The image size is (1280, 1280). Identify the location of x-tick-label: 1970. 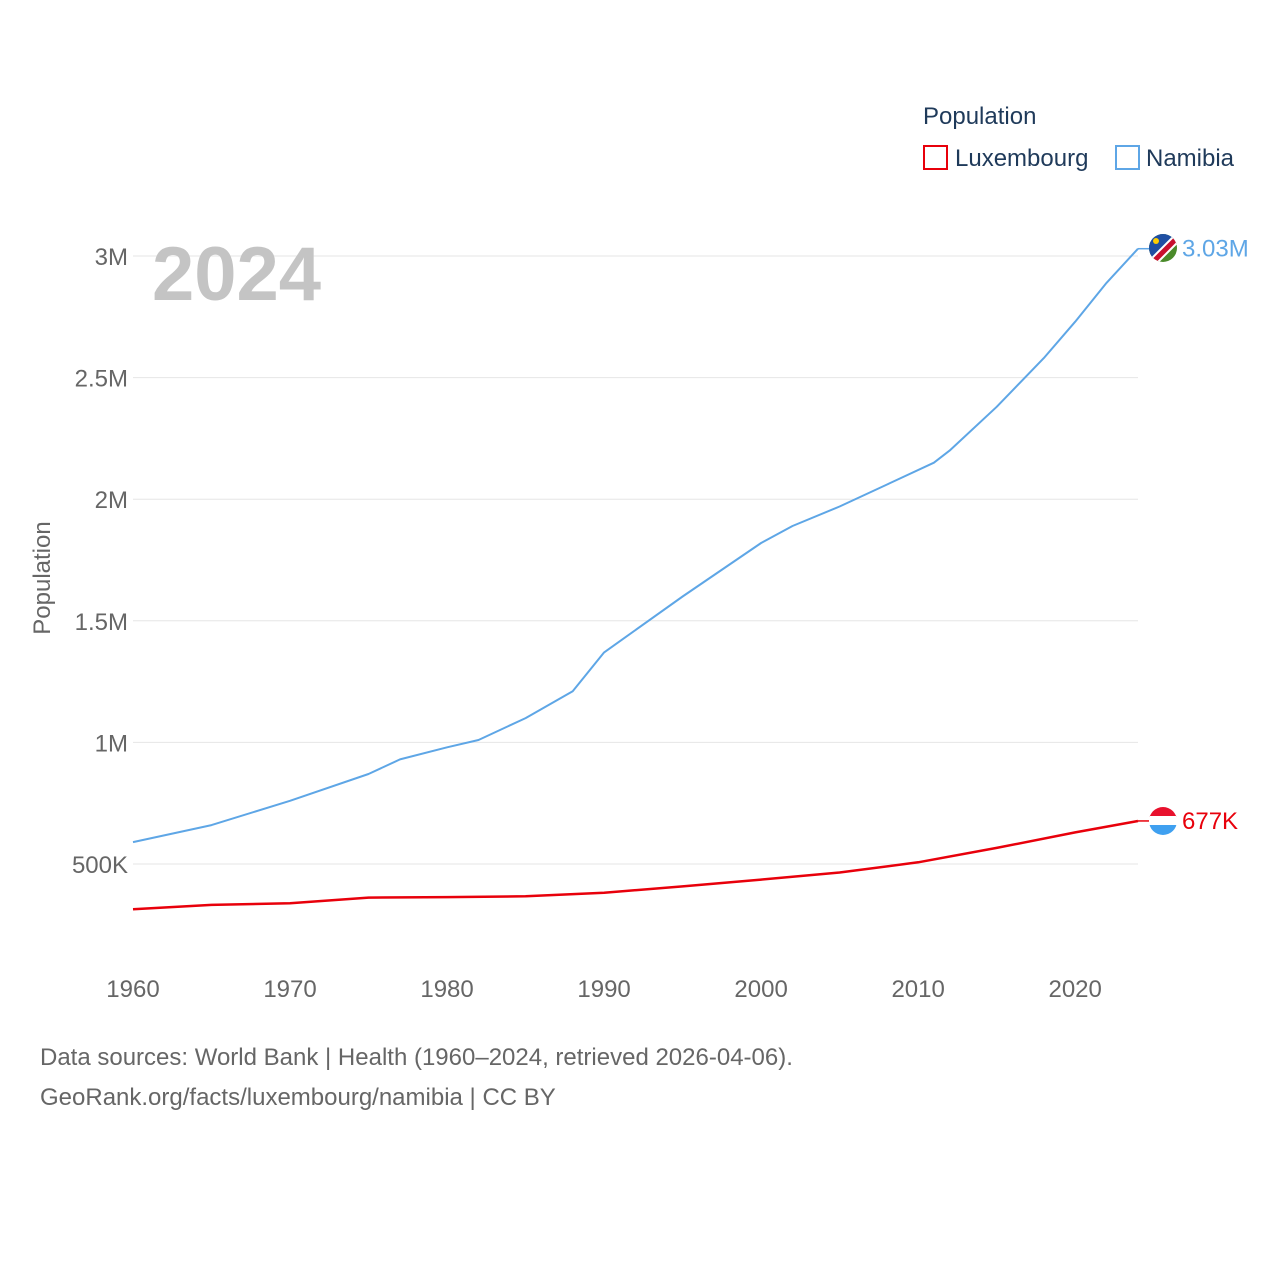
(289, 989).